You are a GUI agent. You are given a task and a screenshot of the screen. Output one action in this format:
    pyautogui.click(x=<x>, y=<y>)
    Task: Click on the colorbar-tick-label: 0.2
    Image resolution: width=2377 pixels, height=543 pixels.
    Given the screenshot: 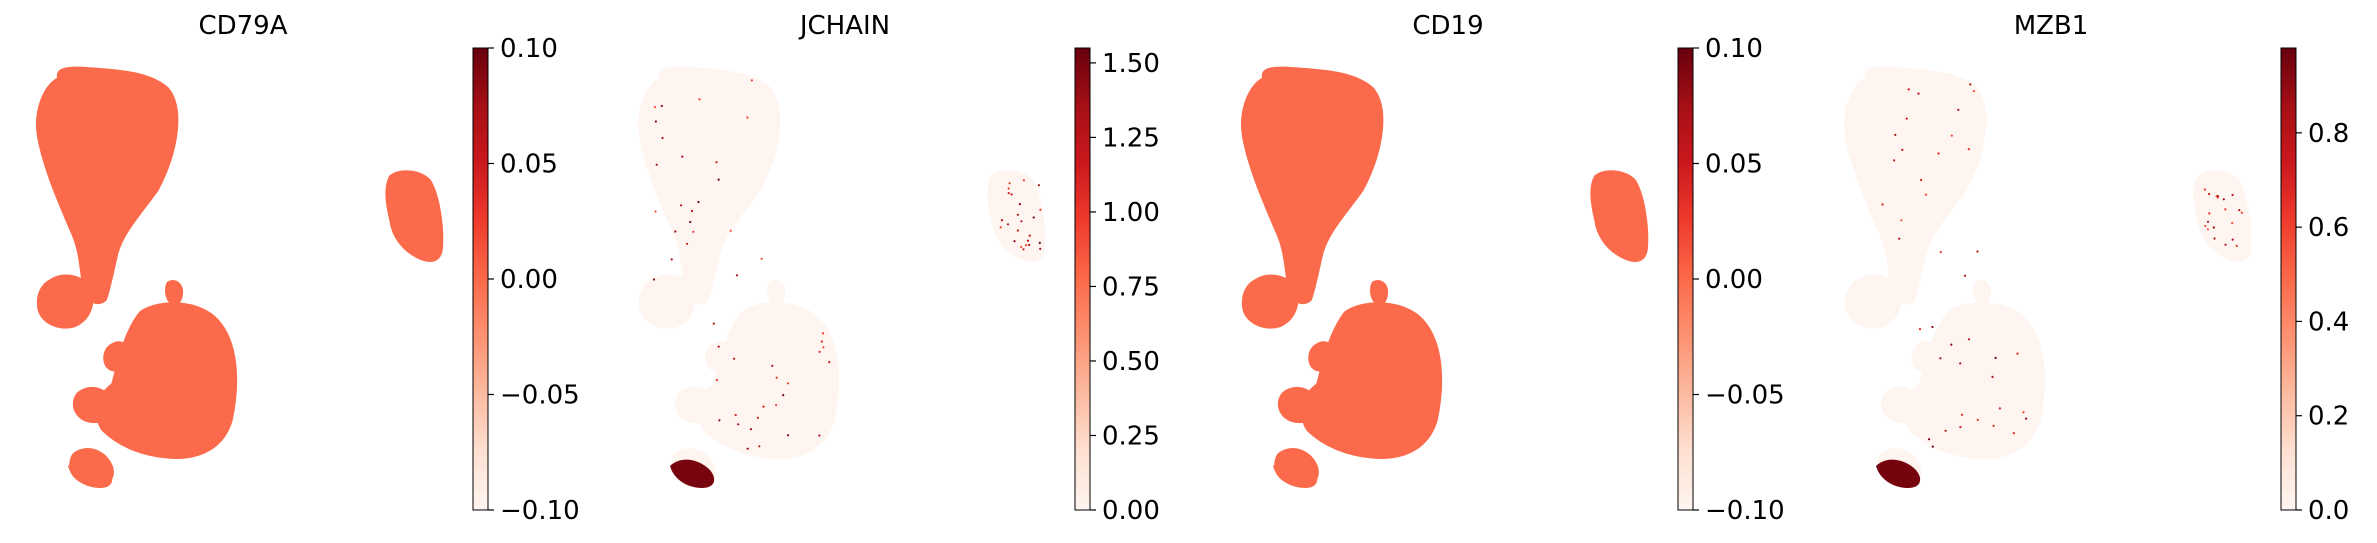 What is the action you would take?
    pyautogui.click(x=2328, y=417)
    